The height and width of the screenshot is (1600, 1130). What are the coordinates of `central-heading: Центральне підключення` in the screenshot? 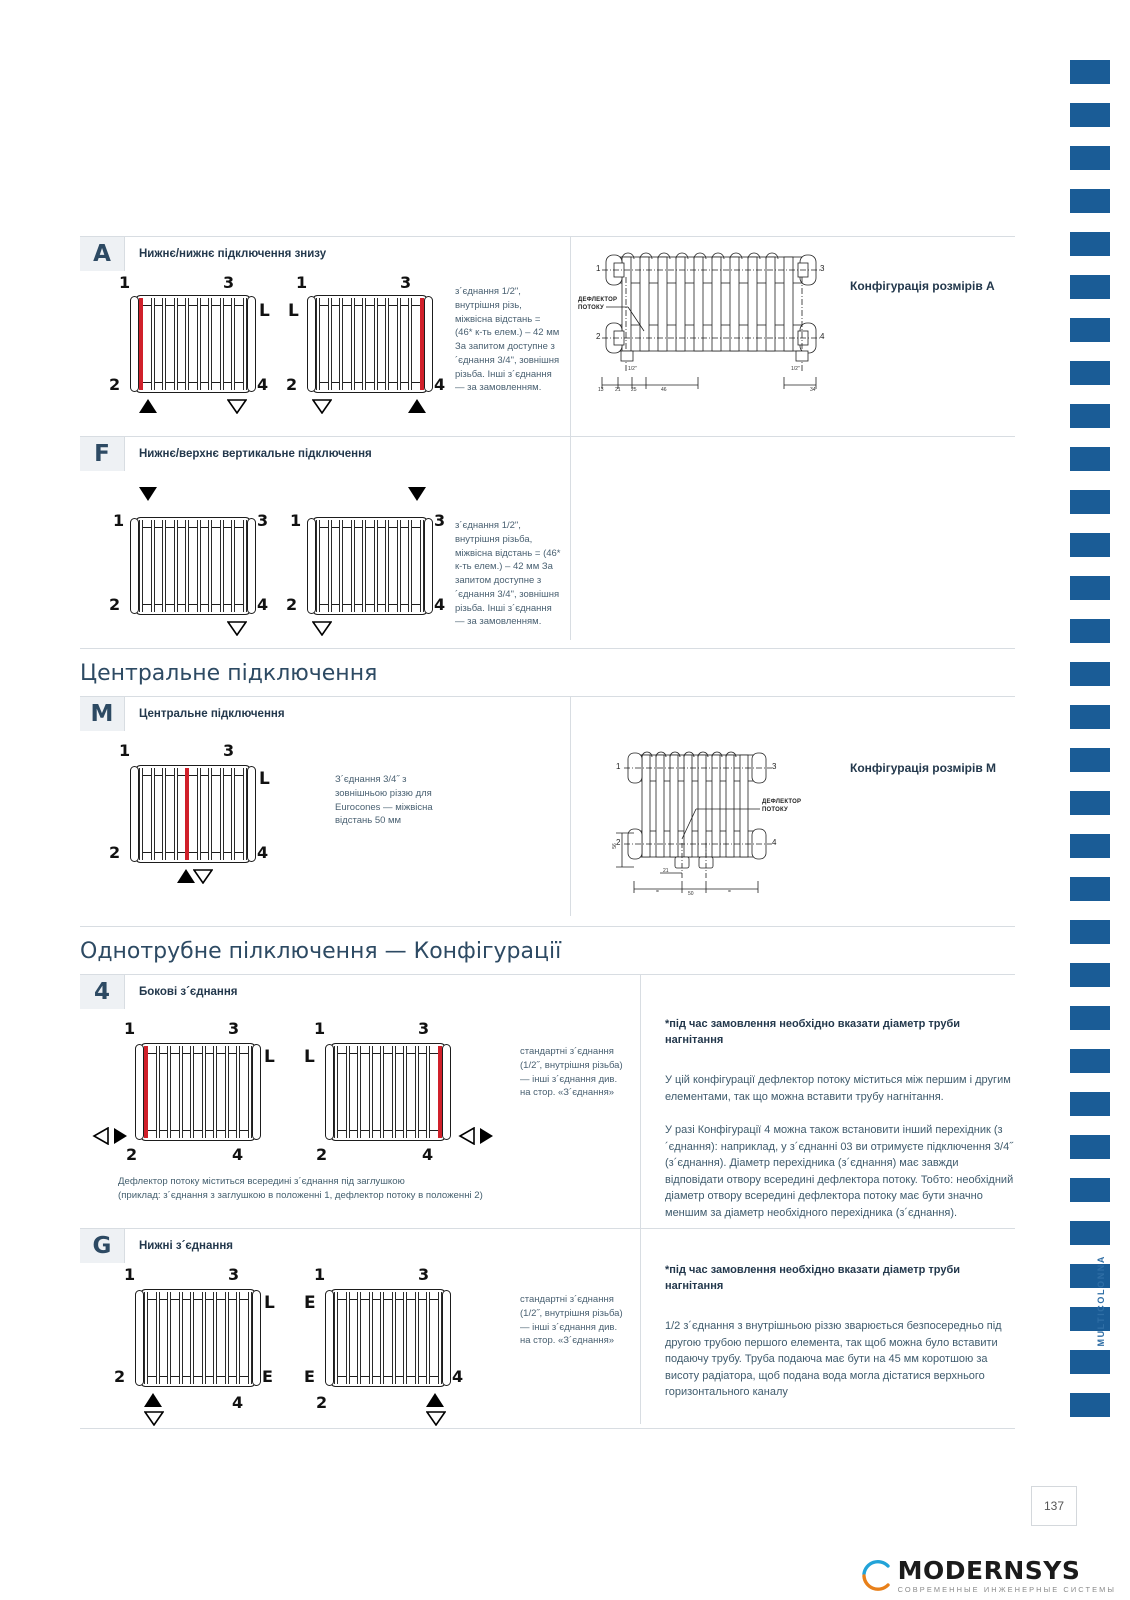 It's located at (229, 673).